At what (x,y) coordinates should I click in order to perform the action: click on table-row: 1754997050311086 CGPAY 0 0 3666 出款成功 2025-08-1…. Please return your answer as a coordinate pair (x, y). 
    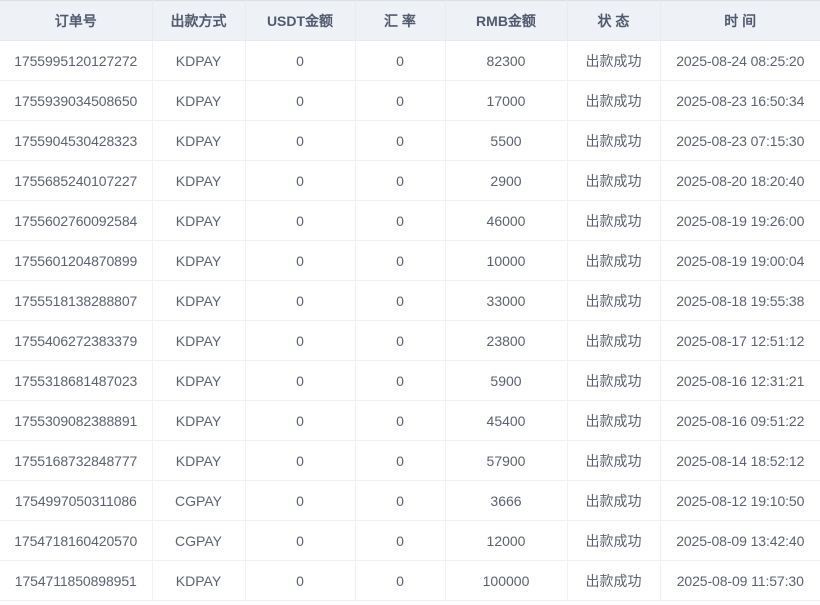
    Looking at the image, I should click on (410, 500).